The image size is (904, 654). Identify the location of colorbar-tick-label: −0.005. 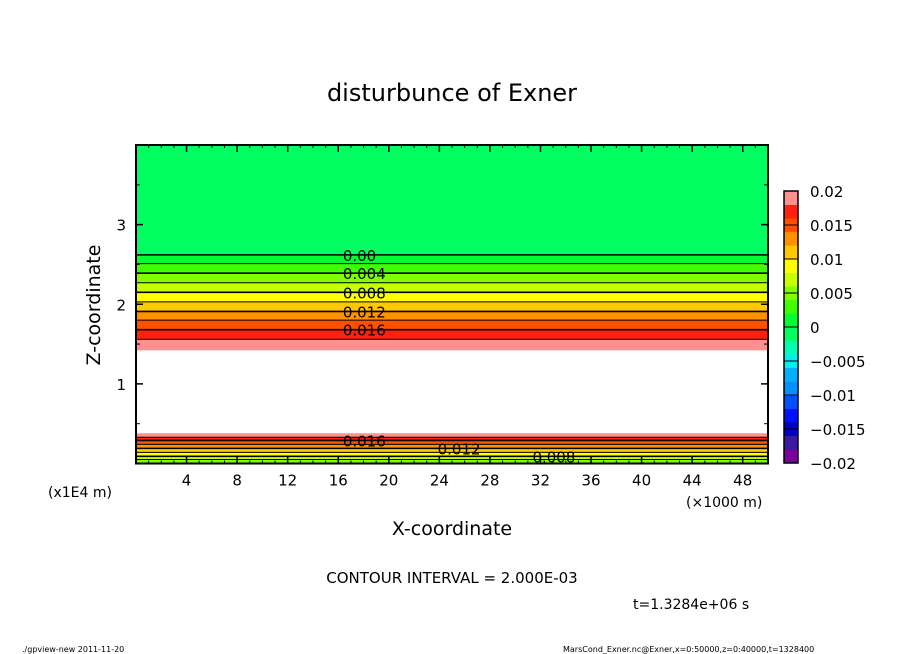
(838, 362).